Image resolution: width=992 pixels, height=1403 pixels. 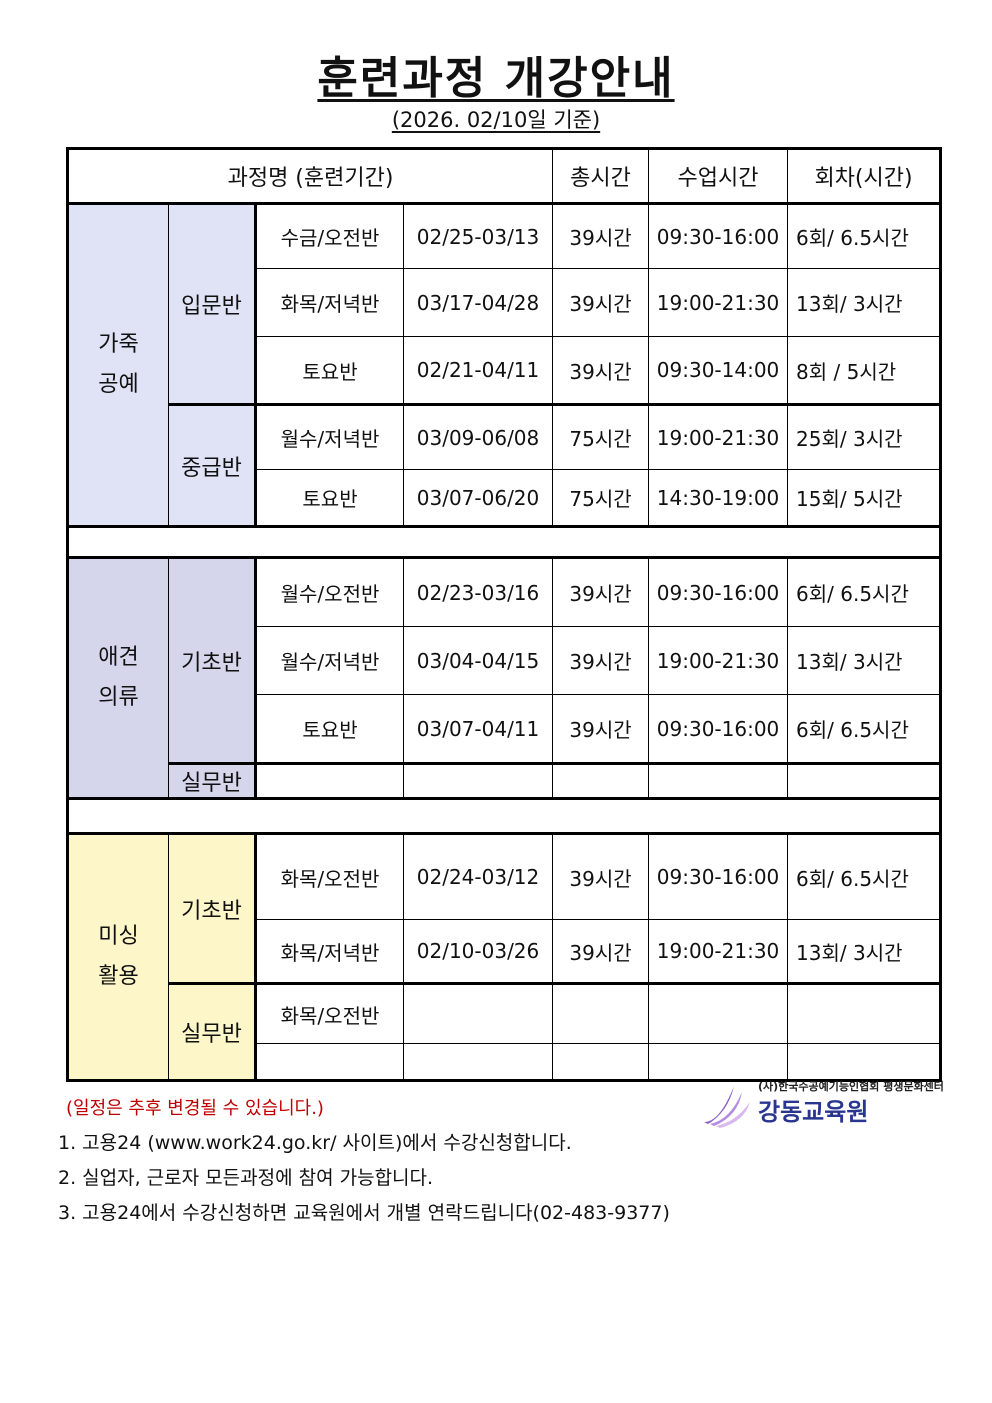 I want to click on table-row: 토요반 03/07-06/20 75시간 14:30-19:00 15회/ 5시간, so click(x=505, y=498).